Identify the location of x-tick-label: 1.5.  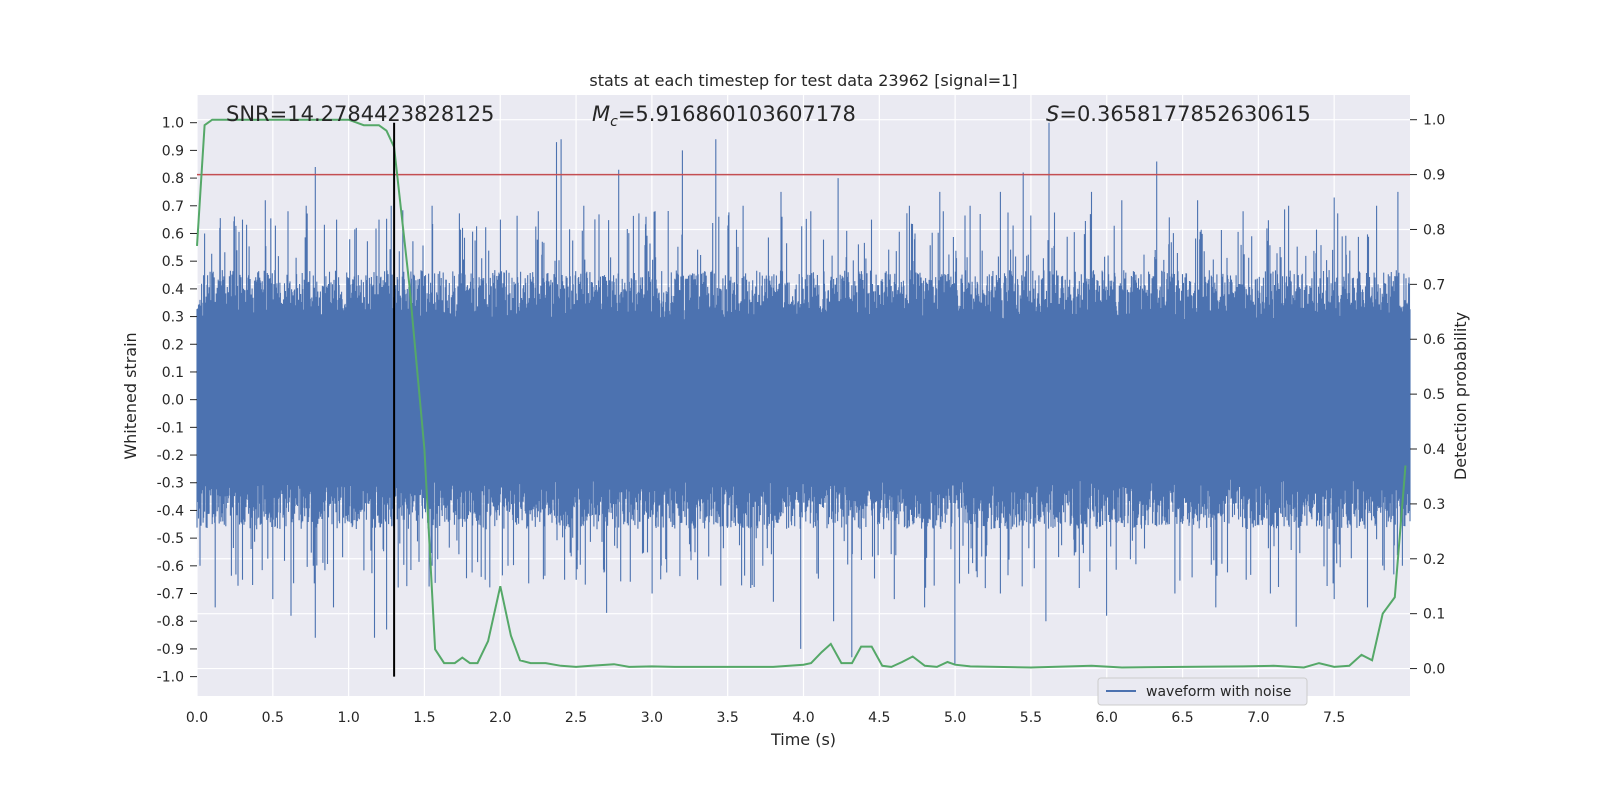
(424, 718).